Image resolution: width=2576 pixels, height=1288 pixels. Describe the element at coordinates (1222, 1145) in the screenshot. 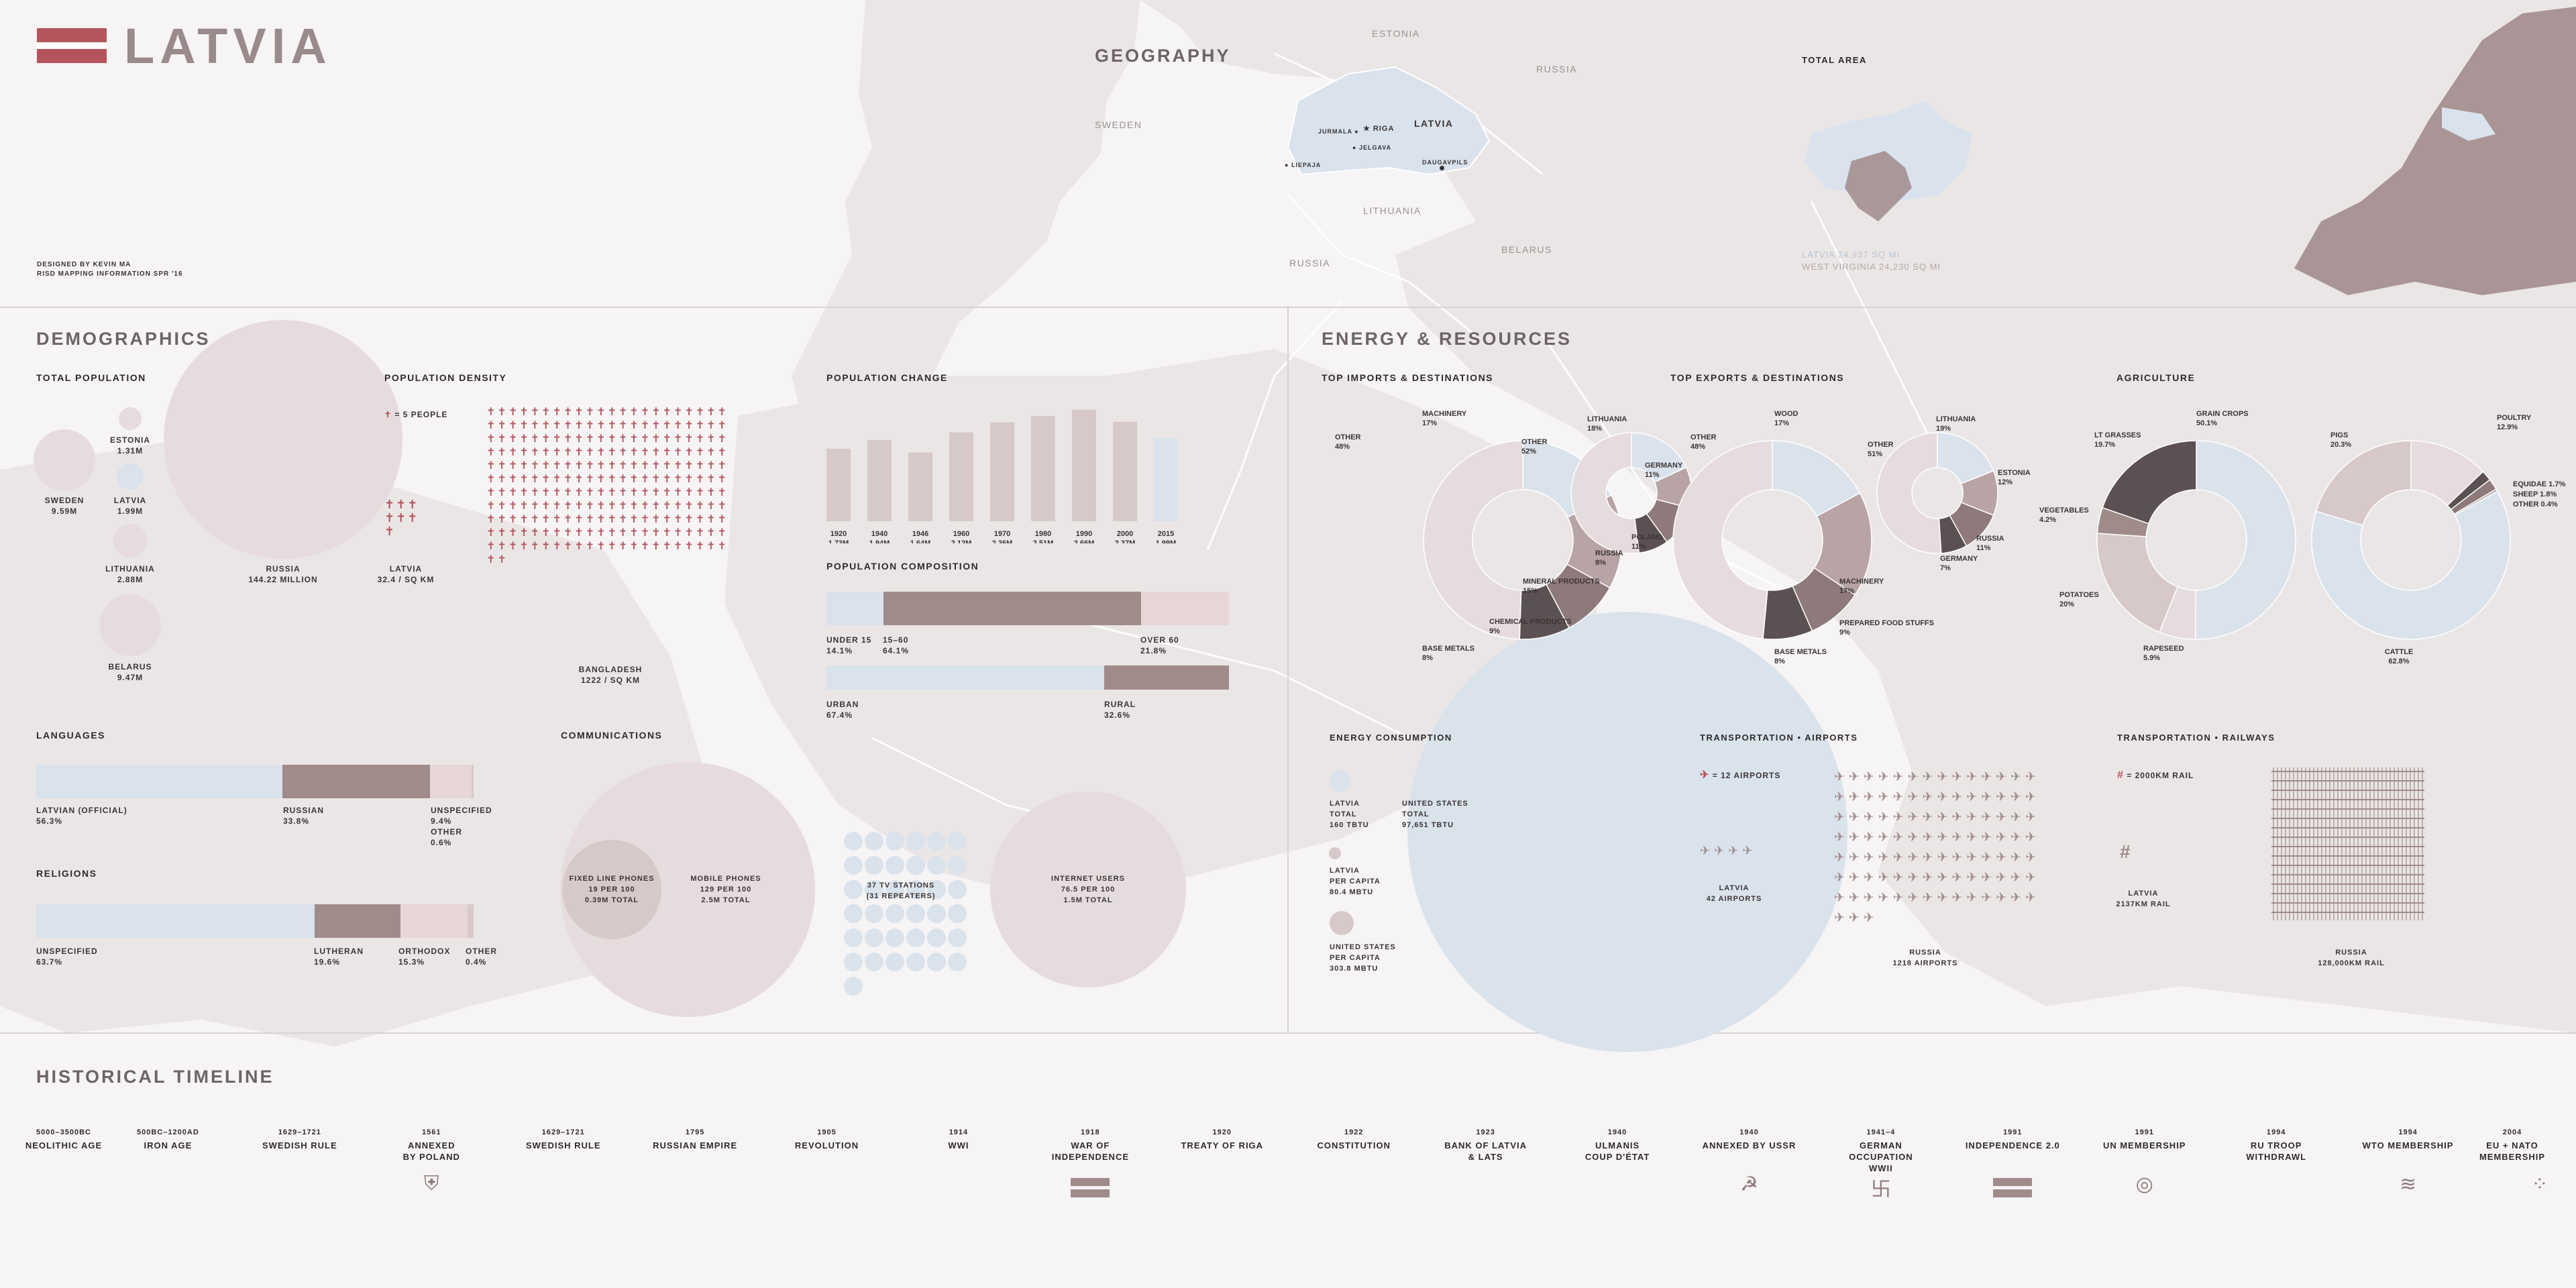

I see `timeline-label: TREATY OF RIGA` at that location.